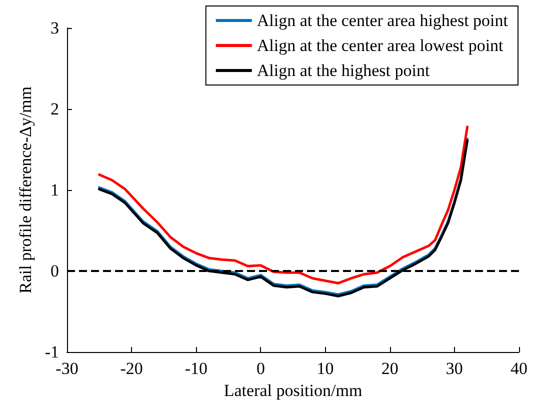  What do you see at coordinates (51, 352) in the screenshot?
I see `y-tick-label: -1` at bounding box center [51, 352].